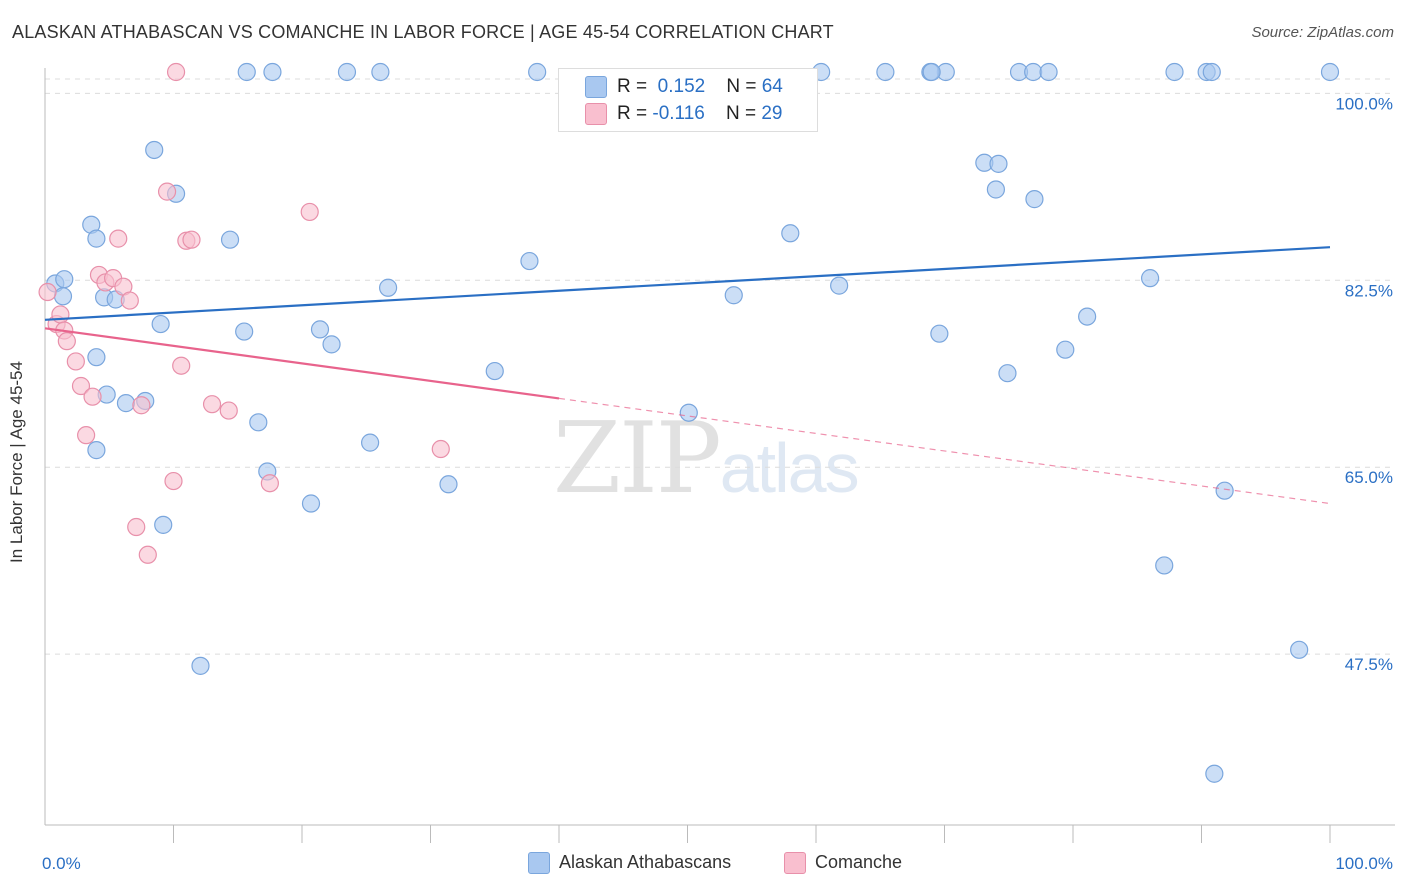 Image resolution: width=1406 pixels, height=892 pixels. I want to click on y-axis-label: In Labor Force | Age 45-54, so click(16, 462).